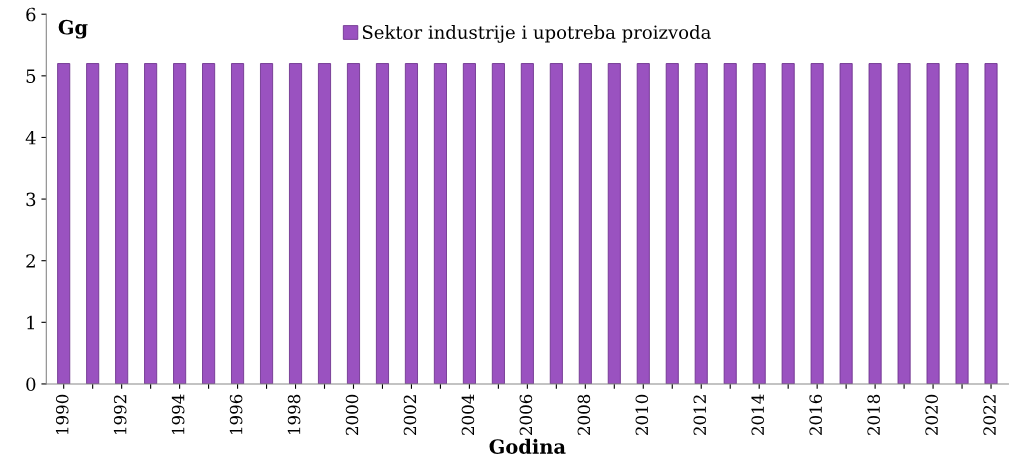 The height and width of the screenshot is (474, 1029). Describe the element at coordinates (536, 34) in the screenshot. I see `legend-label: Sektor industrije i upotreba proizvoda` at that location.